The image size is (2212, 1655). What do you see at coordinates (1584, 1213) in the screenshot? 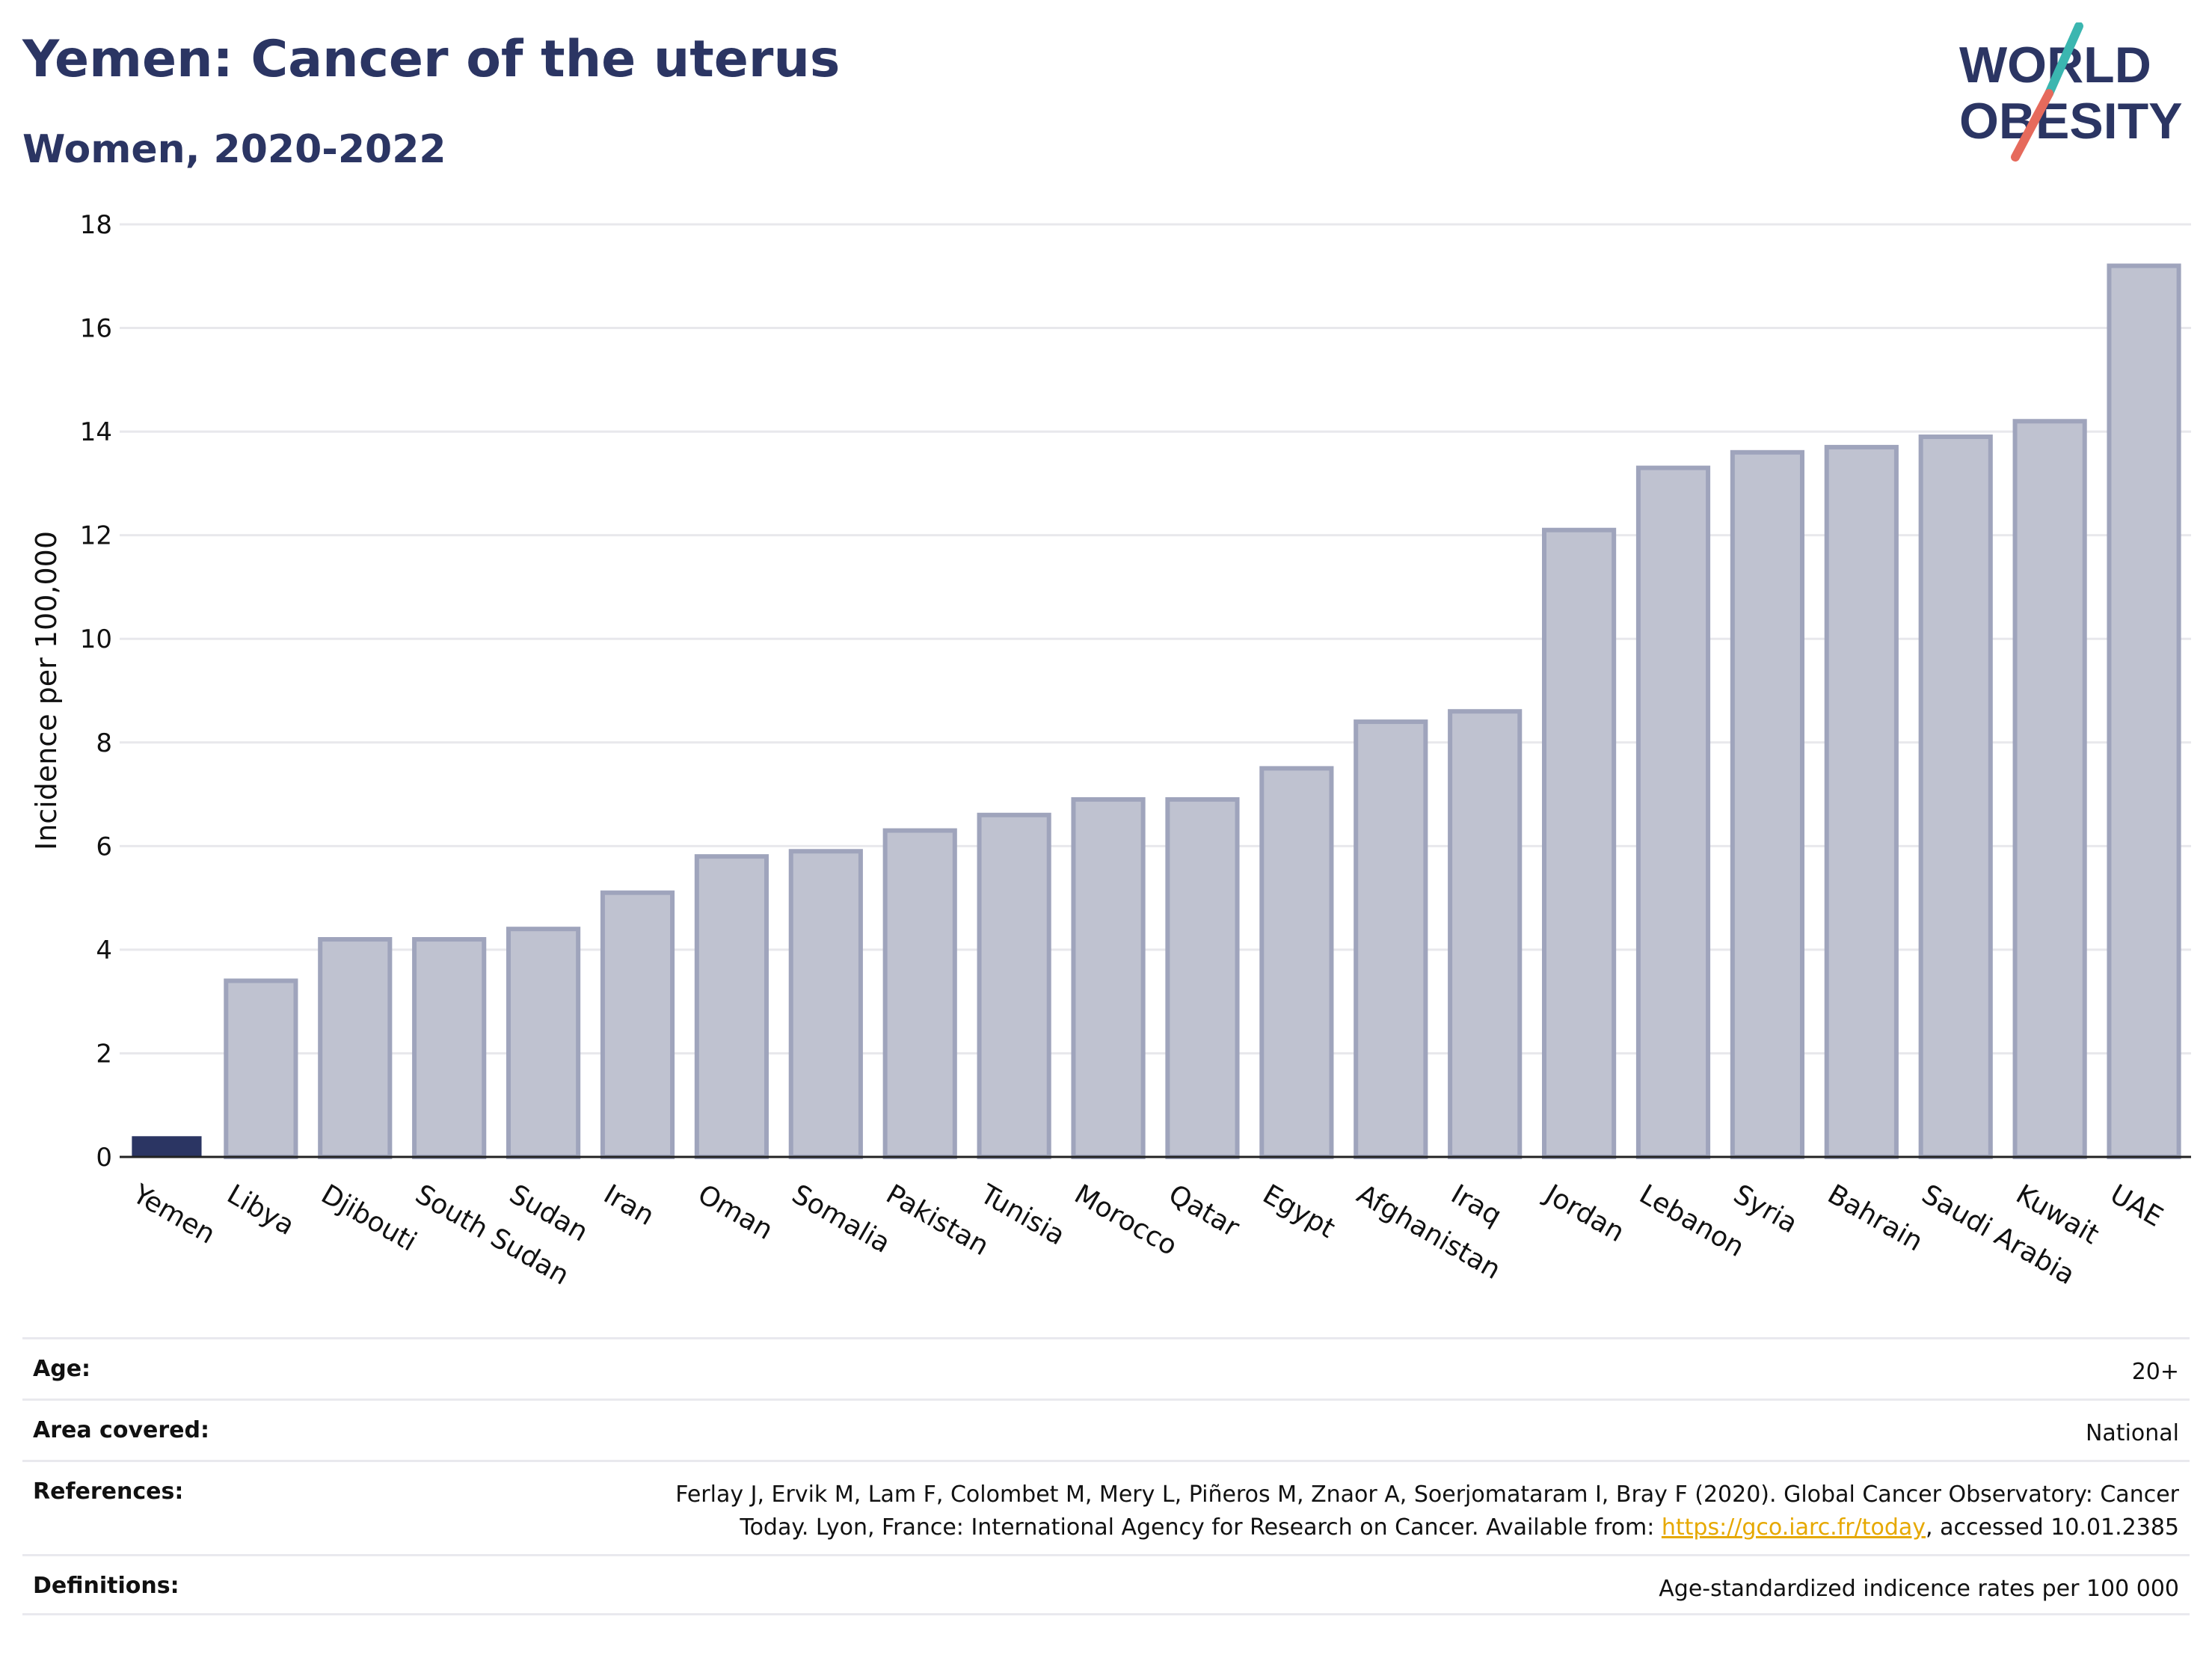
I see `x-tick-label: Jordan` at bounding box center [1584, 1213].